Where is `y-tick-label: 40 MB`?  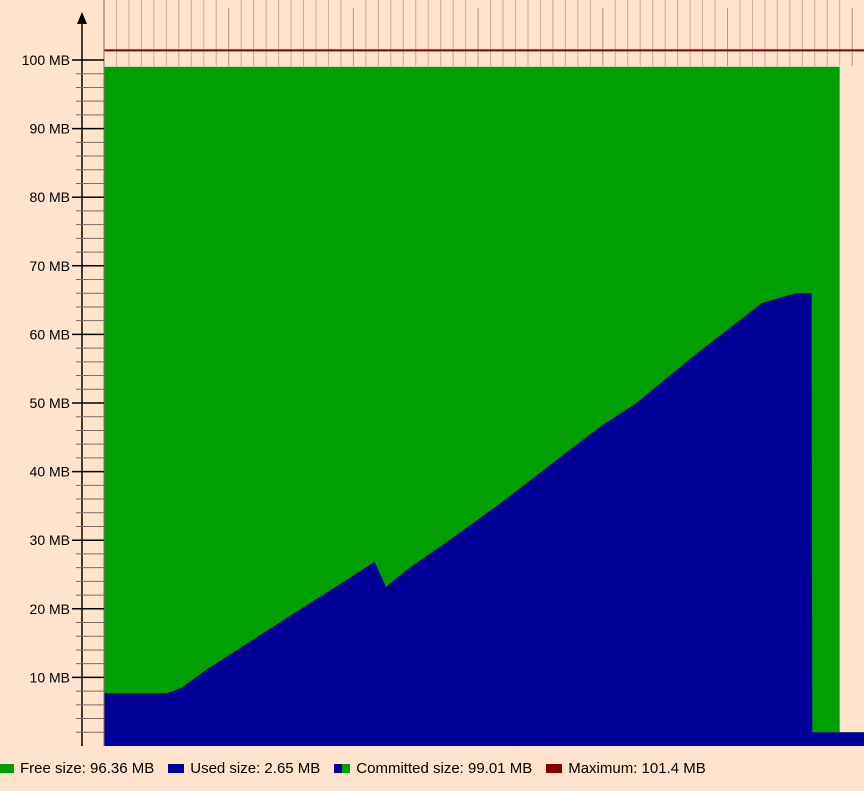
y-tick-label: 40 MB is located at coordinates (50, 472).